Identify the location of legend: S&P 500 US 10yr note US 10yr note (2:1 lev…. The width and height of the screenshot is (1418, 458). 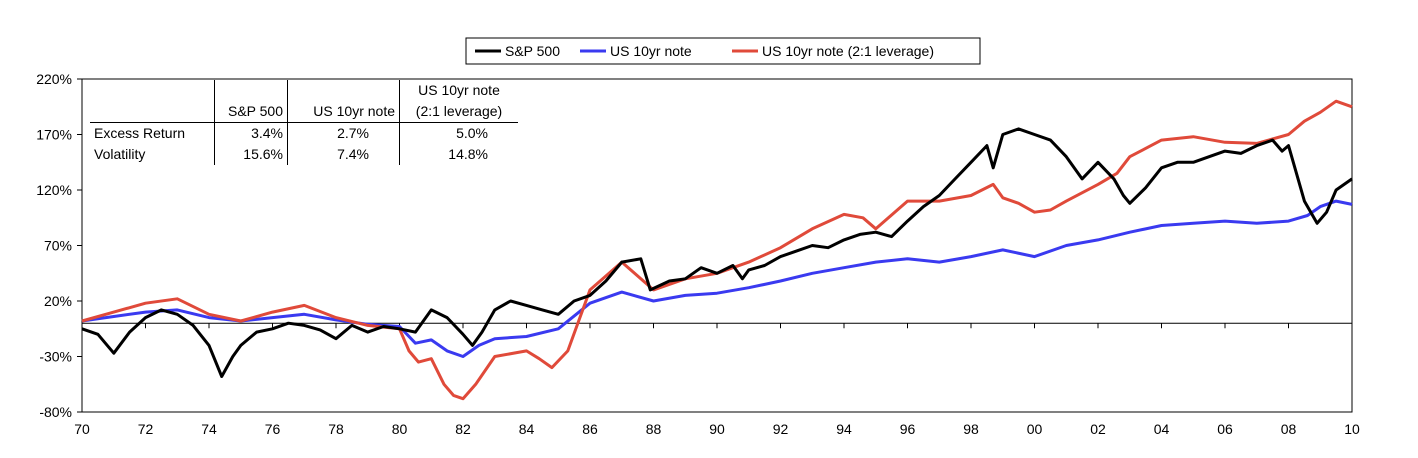
(723, 51).